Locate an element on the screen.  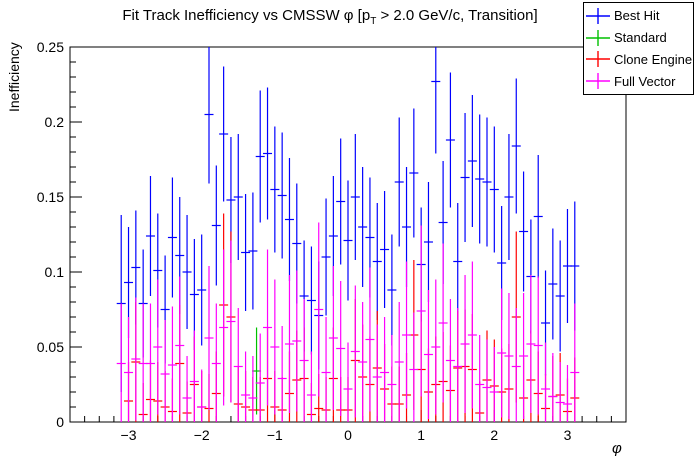
x-tick-label: 0 is located at coordinates (348, 435).